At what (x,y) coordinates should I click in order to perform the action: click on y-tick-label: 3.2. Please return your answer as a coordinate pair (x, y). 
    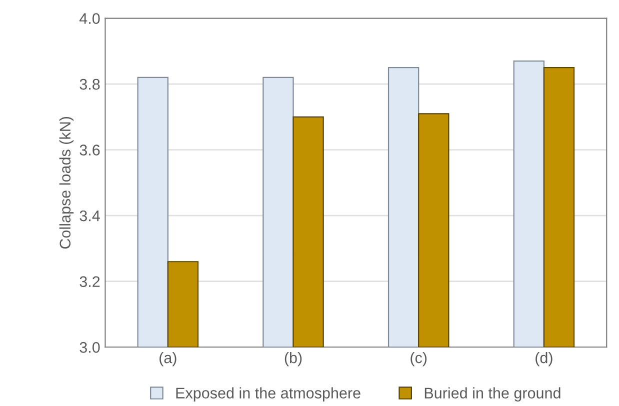
    Looking at the image, I should click on (90, 282).